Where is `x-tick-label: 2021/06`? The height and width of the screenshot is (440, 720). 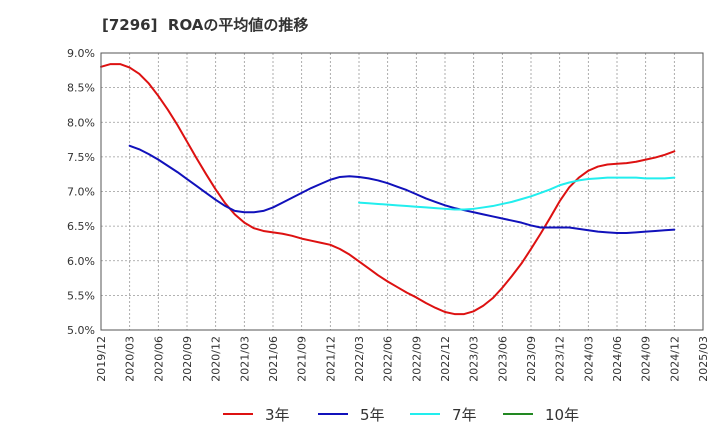 x-tick-label: 2021/06 is located at coordinates (273, 359).